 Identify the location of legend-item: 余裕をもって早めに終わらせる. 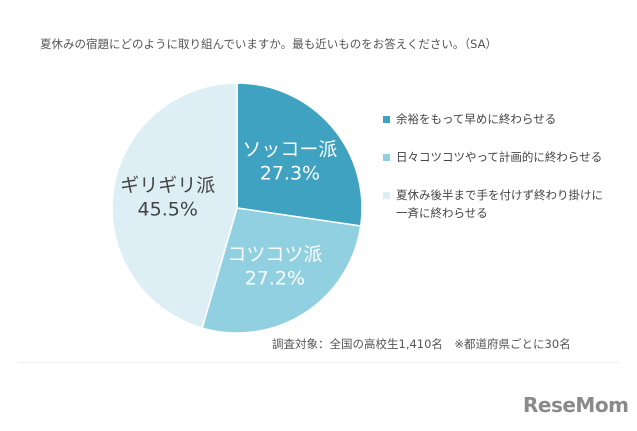
(498, 119).